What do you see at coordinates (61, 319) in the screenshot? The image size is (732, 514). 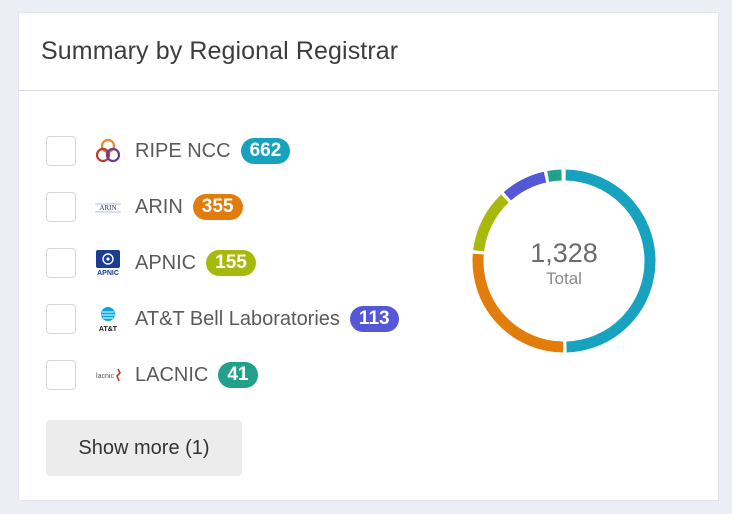 I see `checkbox-att` at bounding box center [61, 319].